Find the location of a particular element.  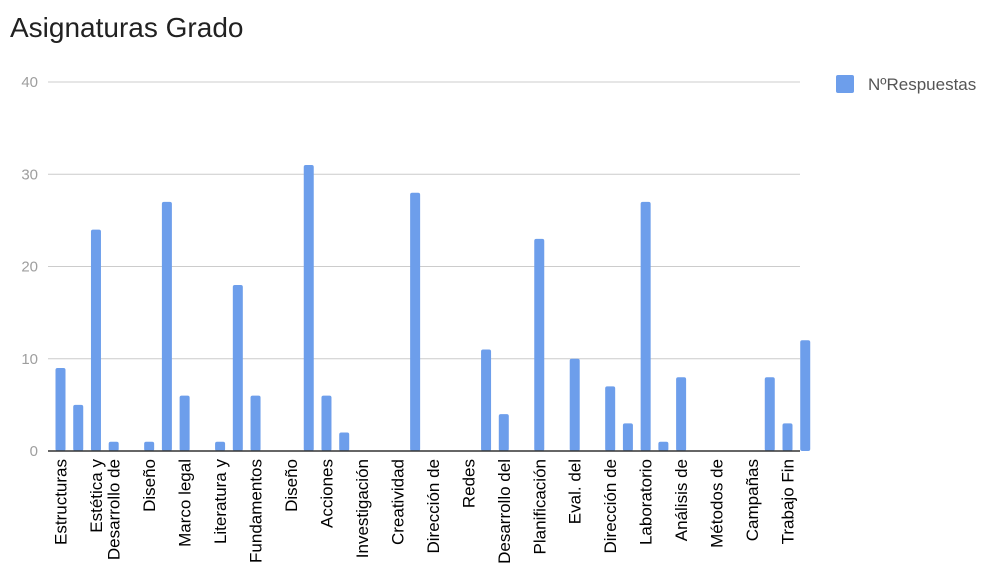

x-tick-label: Eval. del is located at coordinates (575, 491).